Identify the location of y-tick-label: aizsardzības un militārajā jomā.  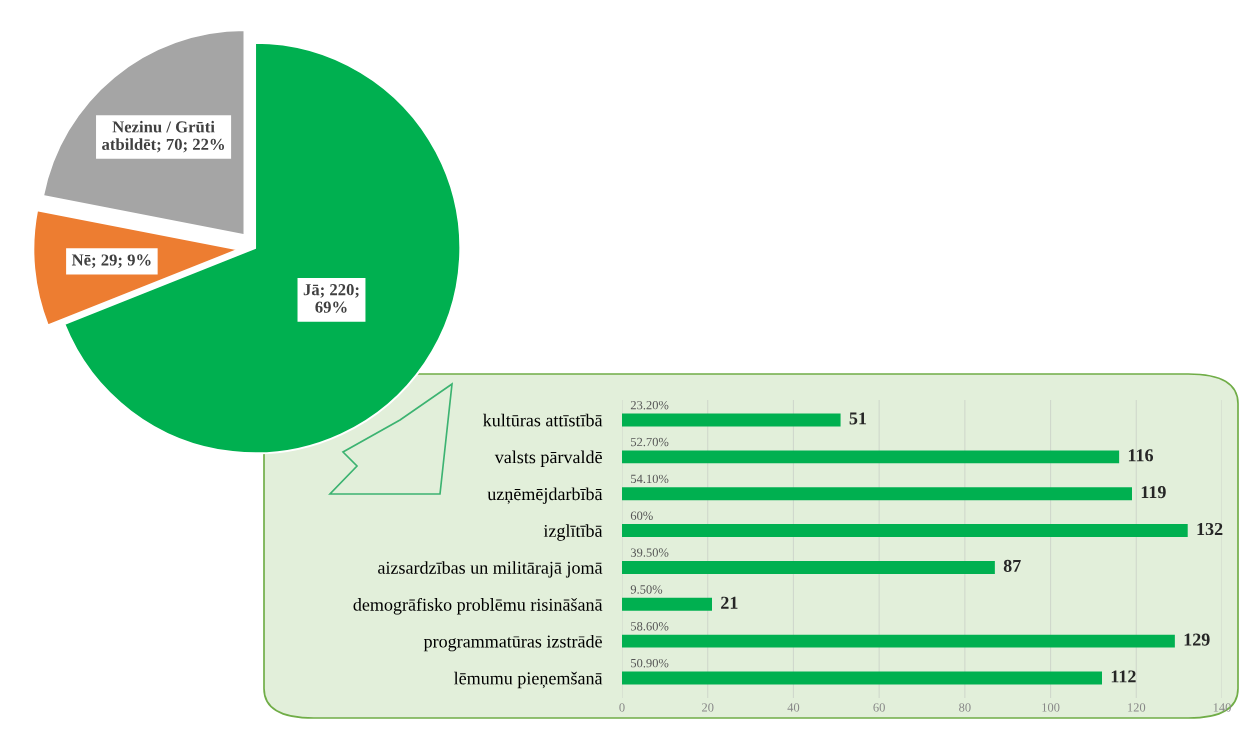
(490, 569).